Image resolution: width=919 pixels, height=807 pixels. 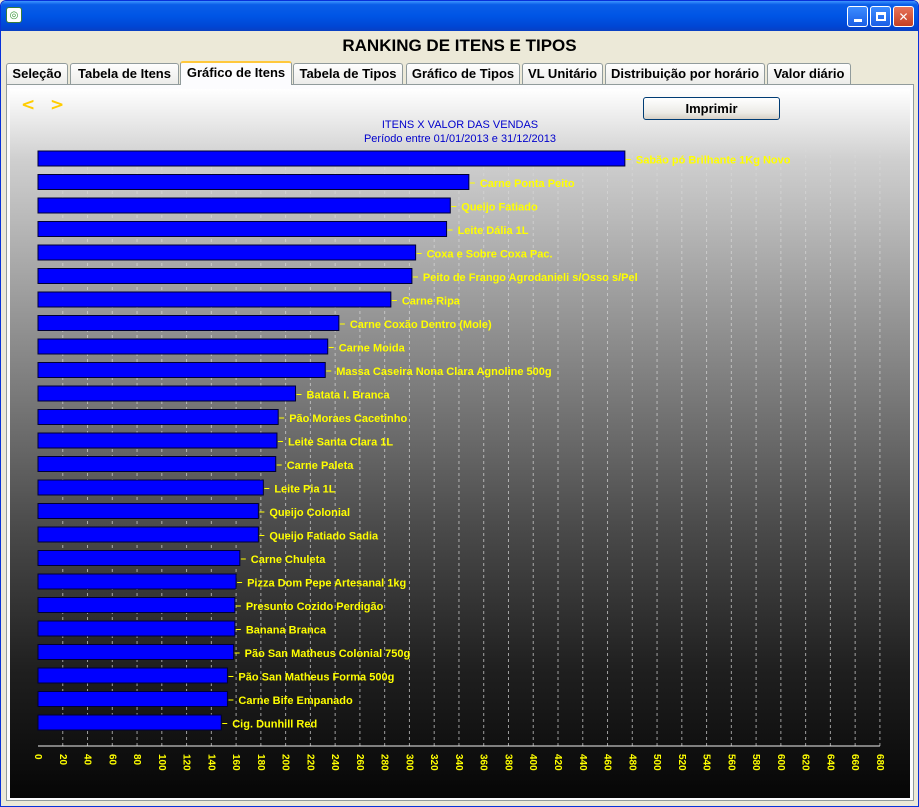 What do you see at coordinates (309, 513) in the screenshot?
I see `bar-label: Queijo Colonial` at bounding box center [309, 513].